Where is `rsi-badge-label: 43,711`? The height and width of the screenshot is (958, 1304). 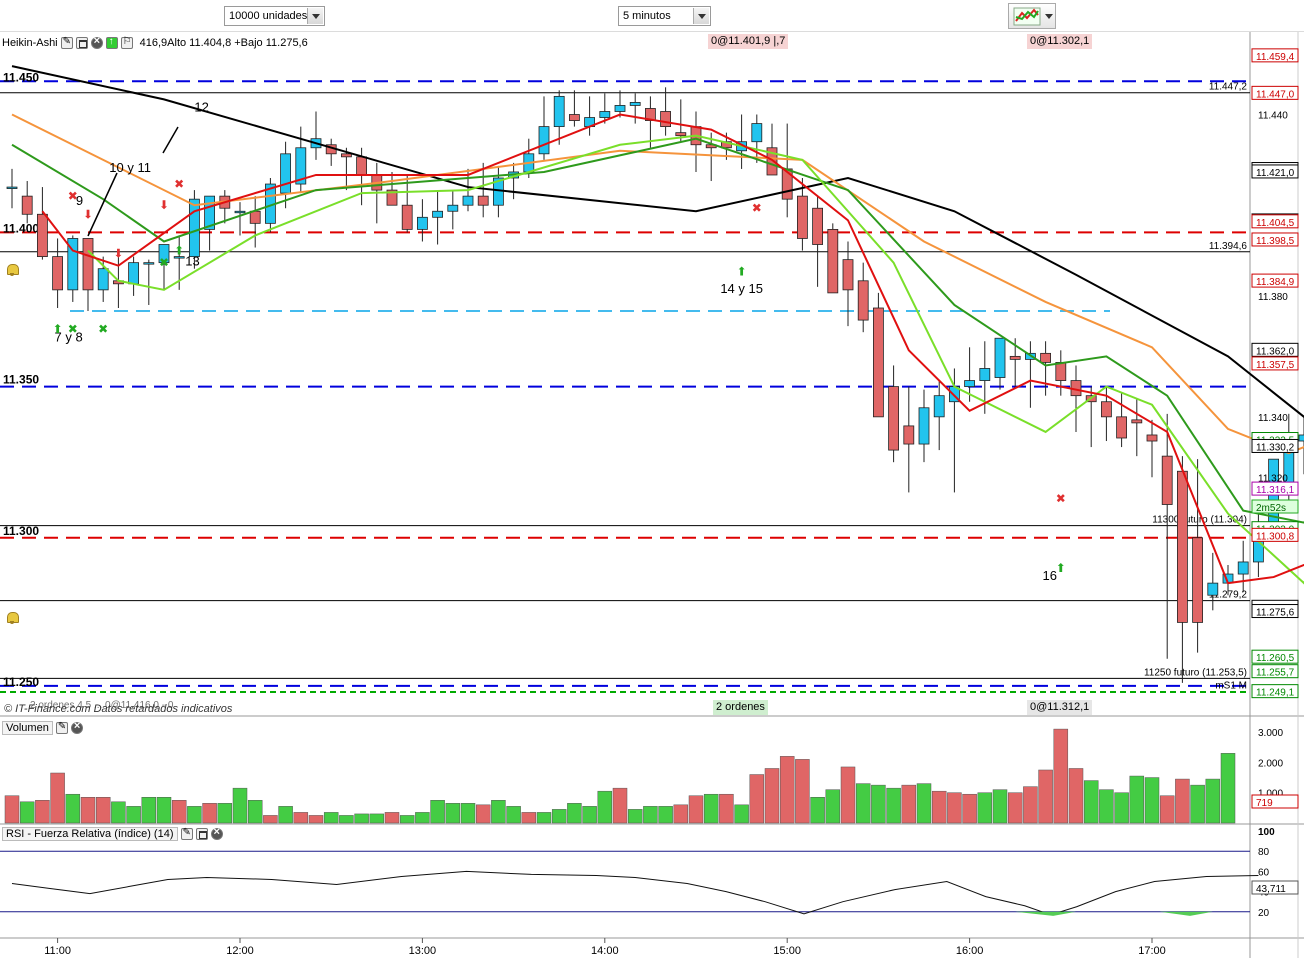 rsi-badge-label: 43,711 is located at coordinates (1271, 889).